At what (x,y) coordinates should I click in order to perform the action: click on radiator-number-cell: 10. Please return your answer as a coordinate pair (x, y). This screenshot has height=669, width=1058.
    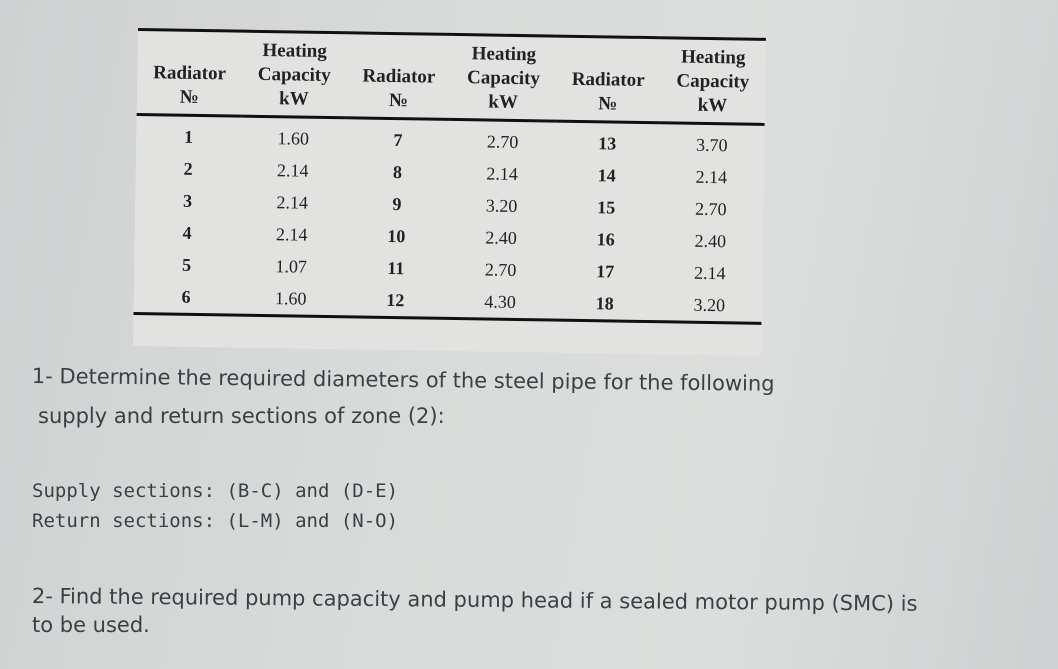
    Looking at the image, I should click on (396, 236).